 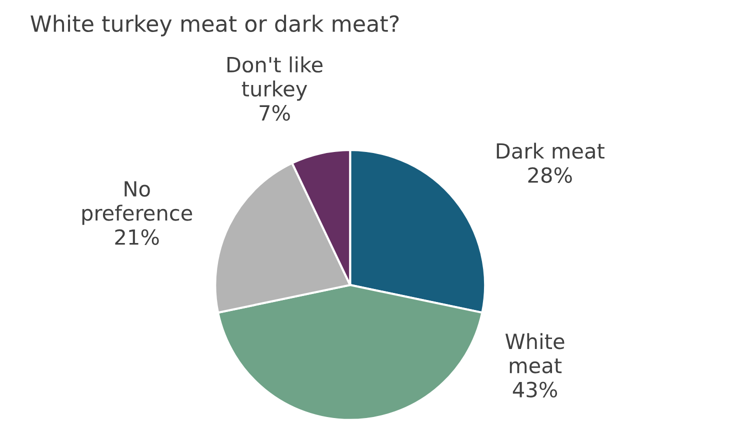 What do you see at coordinates (550, 175) in the screenshot?
I see `data-label: 28%` at bounding box center [550, 175].